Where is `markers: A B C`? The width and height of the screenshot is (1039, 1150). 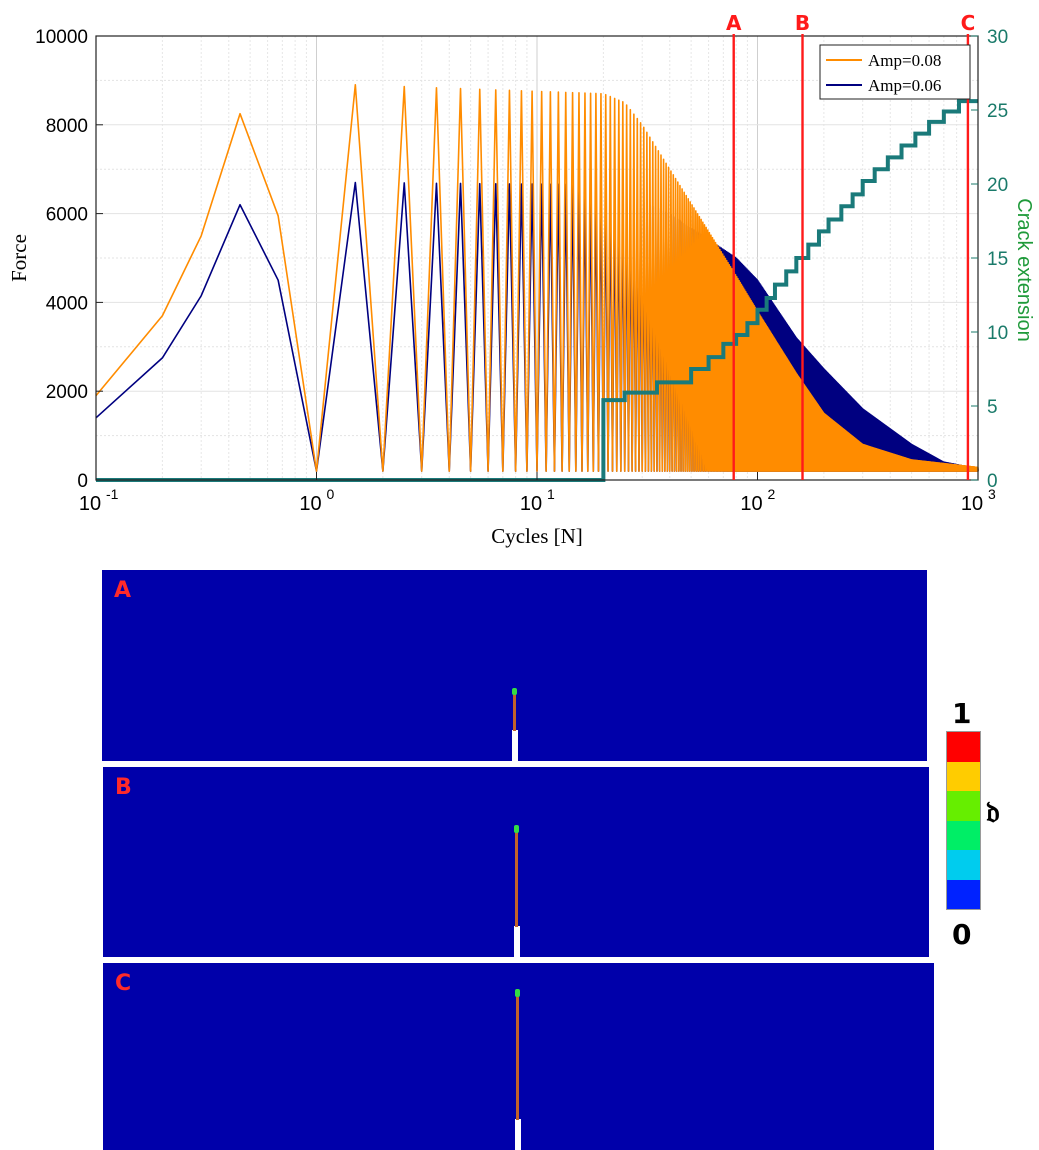 markers: A B C is located at coordinates (850, 245).